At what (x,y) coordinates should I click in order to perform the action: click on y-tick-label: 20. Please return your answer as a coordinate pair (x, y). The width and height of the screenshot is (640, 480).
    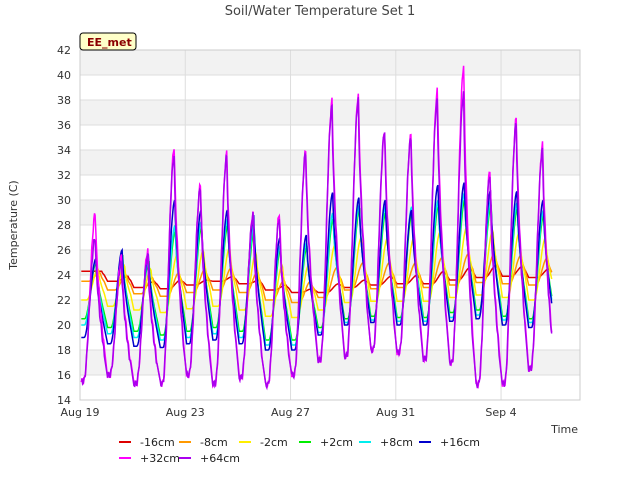
    Looking at the image, I should click on (64, 325).